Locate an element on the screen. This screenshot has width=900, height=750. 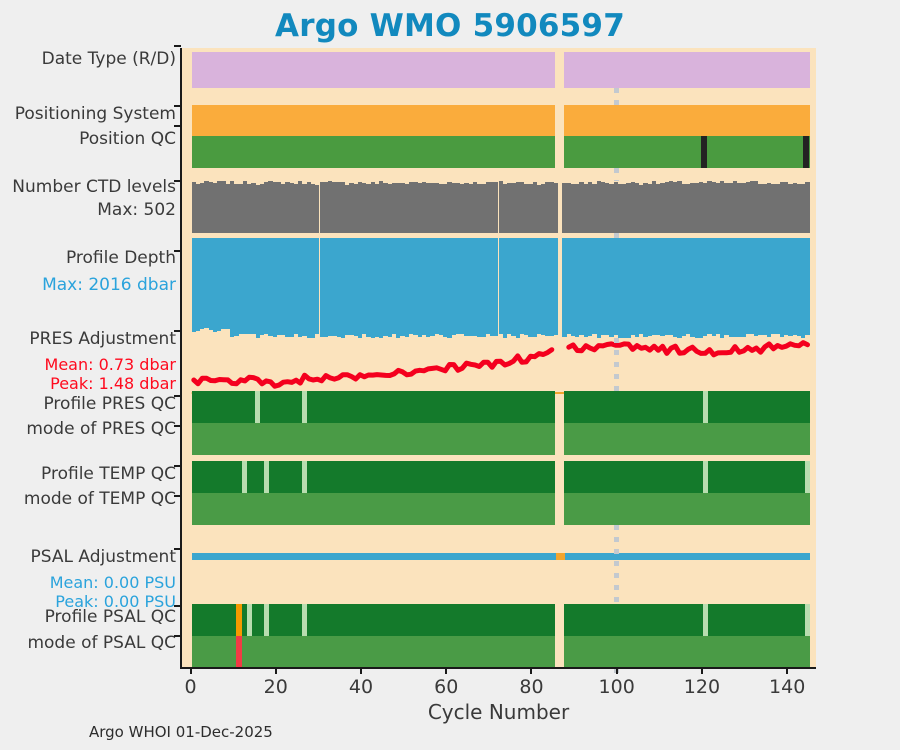
track-profile-psal-qc is located at coordinates (498, 620).